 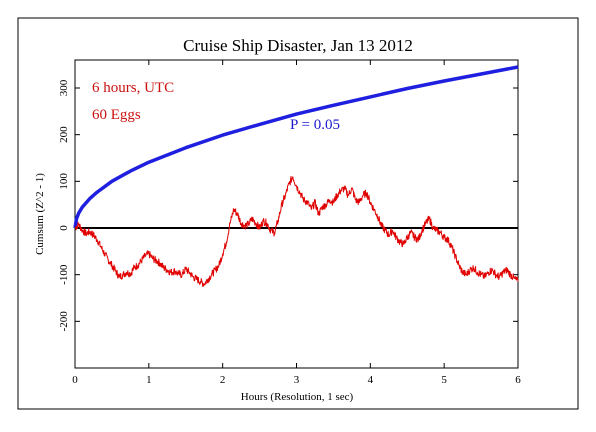 What do you see at coordinates (297, 380) in the screenshot?
I see `x-tick-label: 3` at bounding box center [297, 380].